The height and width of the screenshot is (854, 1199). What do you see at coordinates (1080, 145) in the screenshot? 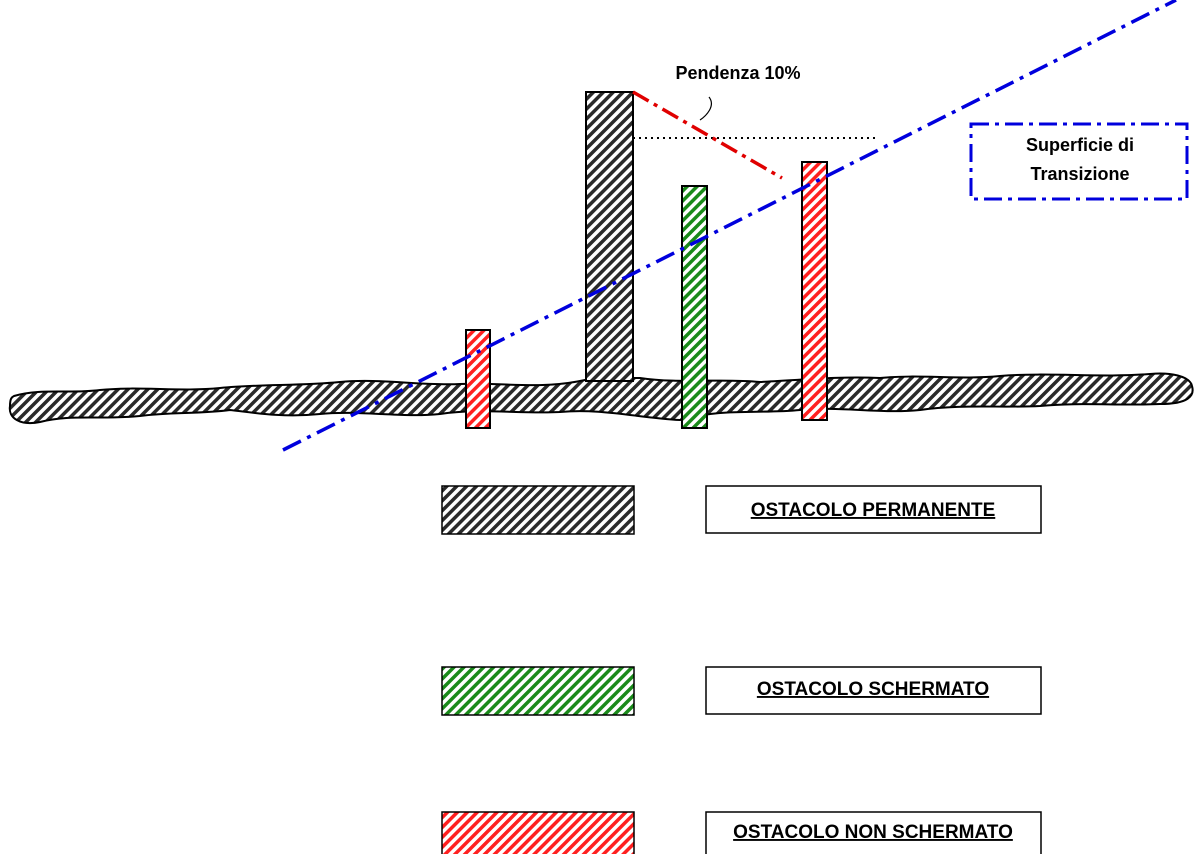
I see `transition-surface-label-line1: Superficie di` at bounding box center [1080, 145].